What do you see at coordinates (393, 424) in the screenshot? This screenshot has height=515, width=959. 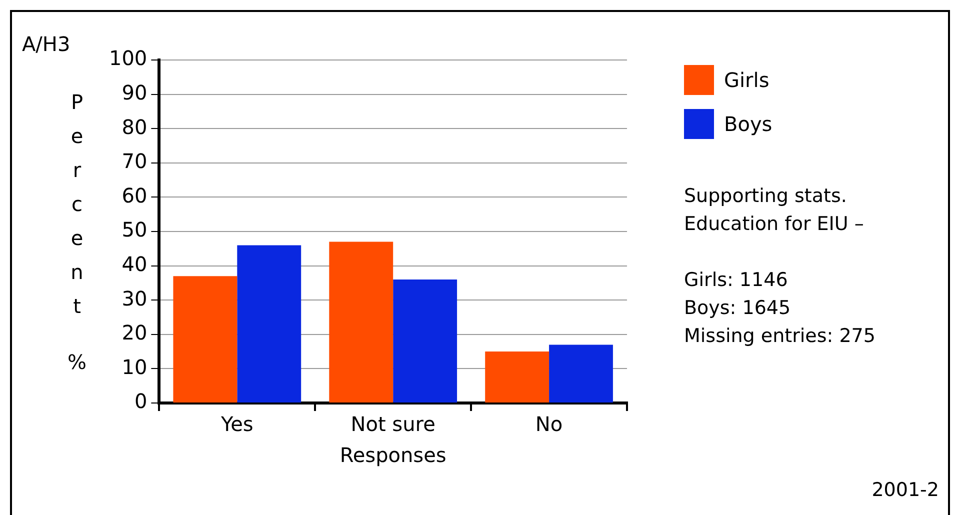 I see `x-tick-label: Not sure` at bounding box center [393, 424].